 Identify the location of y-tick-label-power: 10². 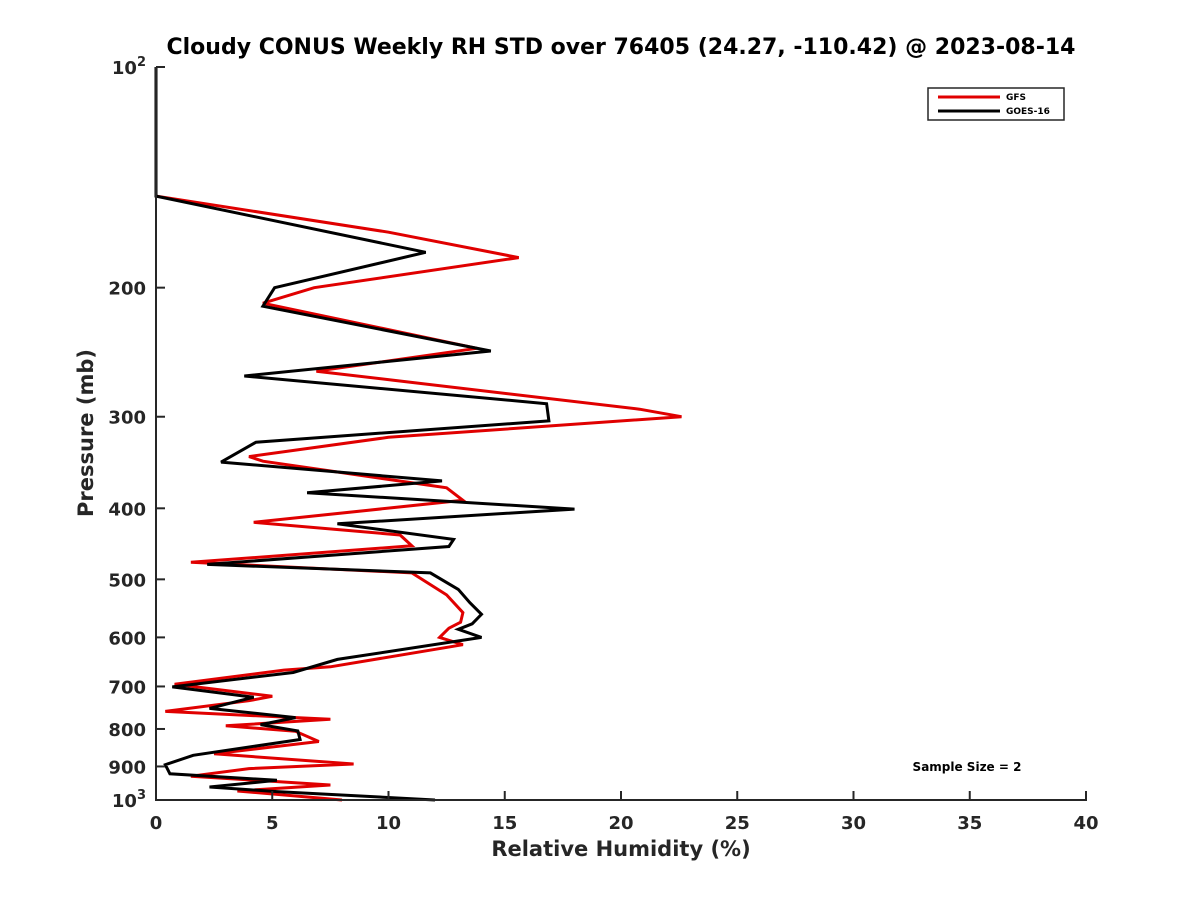
(129, 67).